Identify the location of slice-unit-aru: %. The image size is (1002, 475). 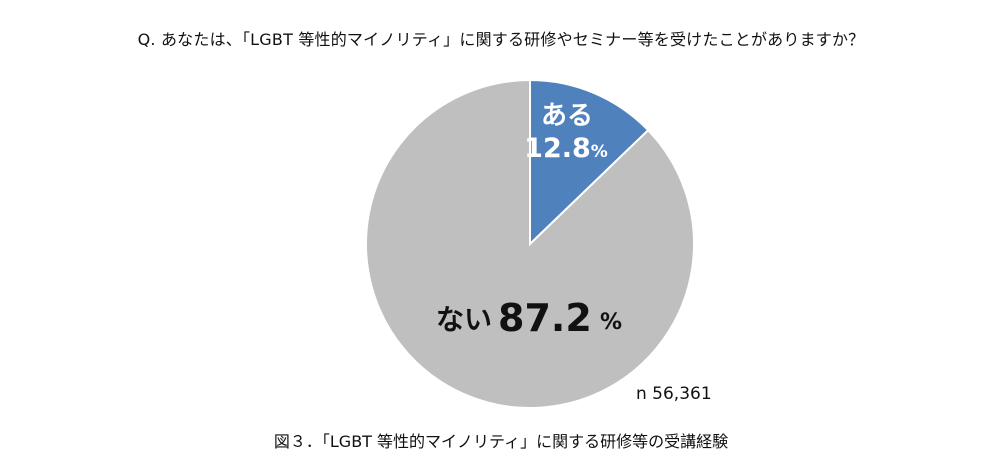
(599, 152).